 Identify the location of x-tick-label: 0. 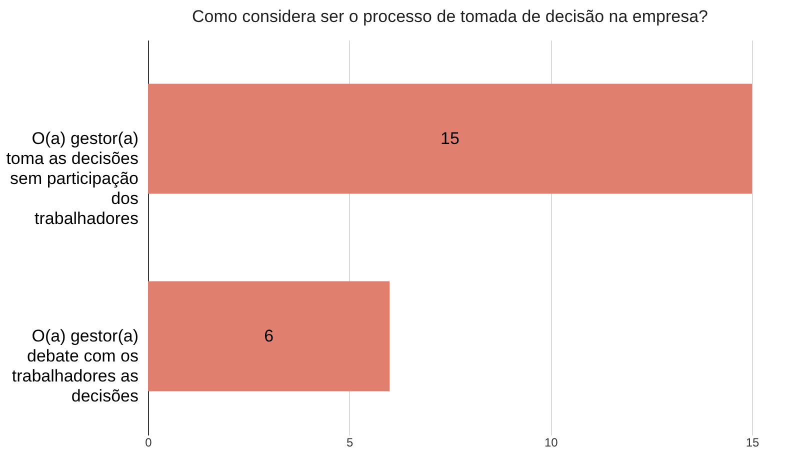
(148, 443).